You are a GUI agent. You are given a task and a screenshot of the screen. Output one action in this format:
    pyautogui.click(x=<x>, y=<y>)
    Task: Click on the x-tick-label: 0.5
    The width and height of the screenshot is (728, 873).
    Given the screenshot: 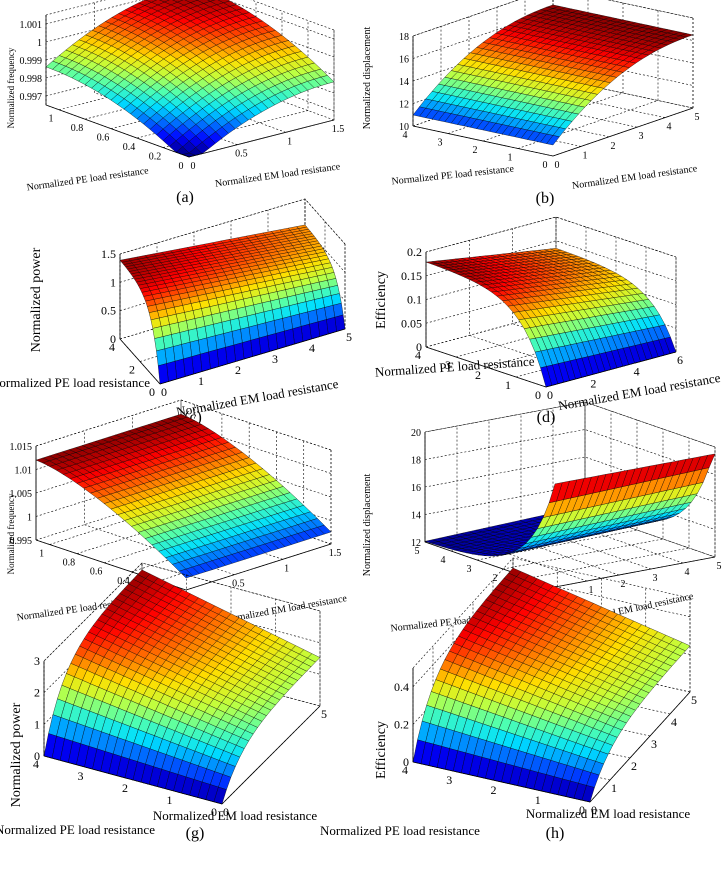 What is the action you would take?
    pyautogui.click(x=241, y=154)
    